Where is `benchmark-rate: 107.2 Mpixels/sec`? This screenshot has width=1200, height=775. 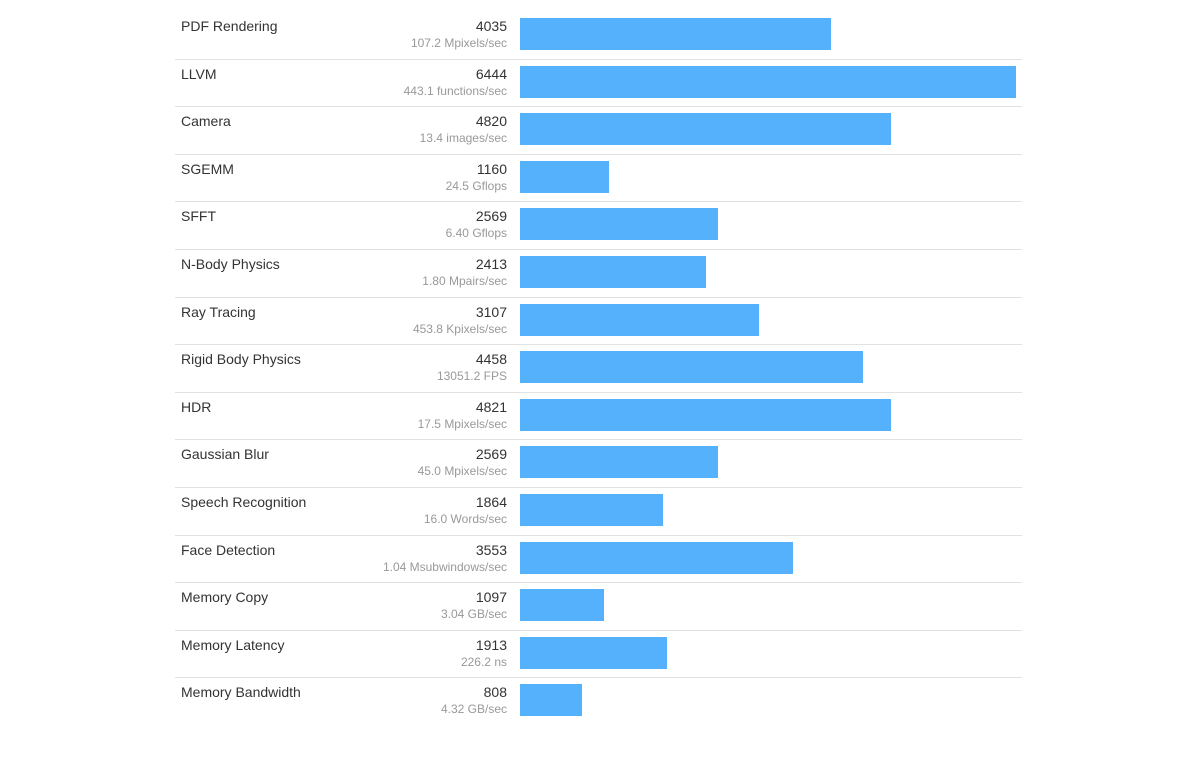 benchmark-rate: 107.2 Mpixels/sec is located at coordinates (458, 43).